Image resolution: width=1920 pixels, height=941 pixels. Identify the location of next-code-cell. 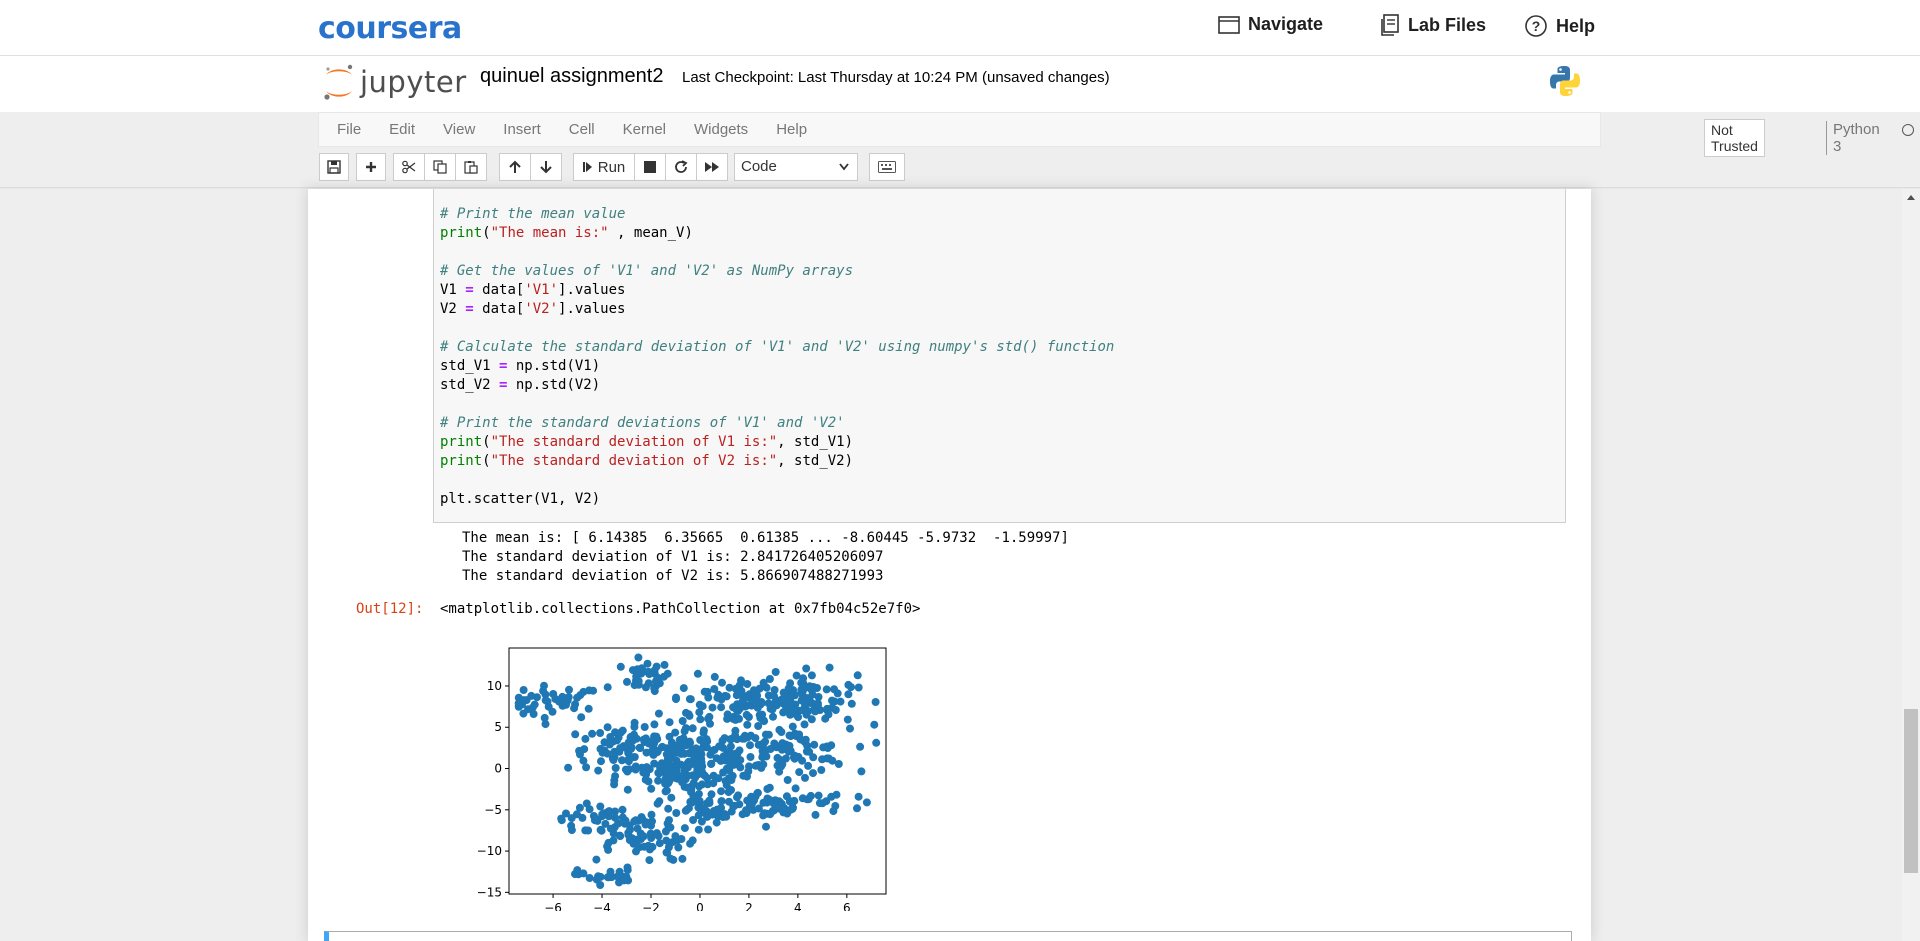
(948, 936).